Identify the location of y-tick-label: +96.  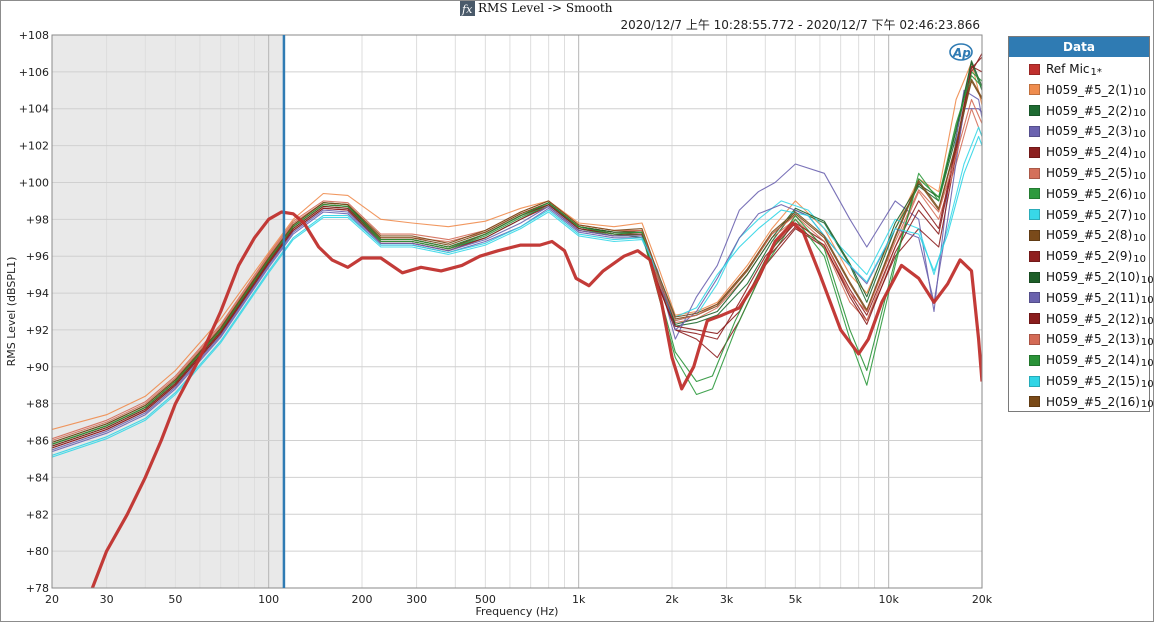
(37, 256).